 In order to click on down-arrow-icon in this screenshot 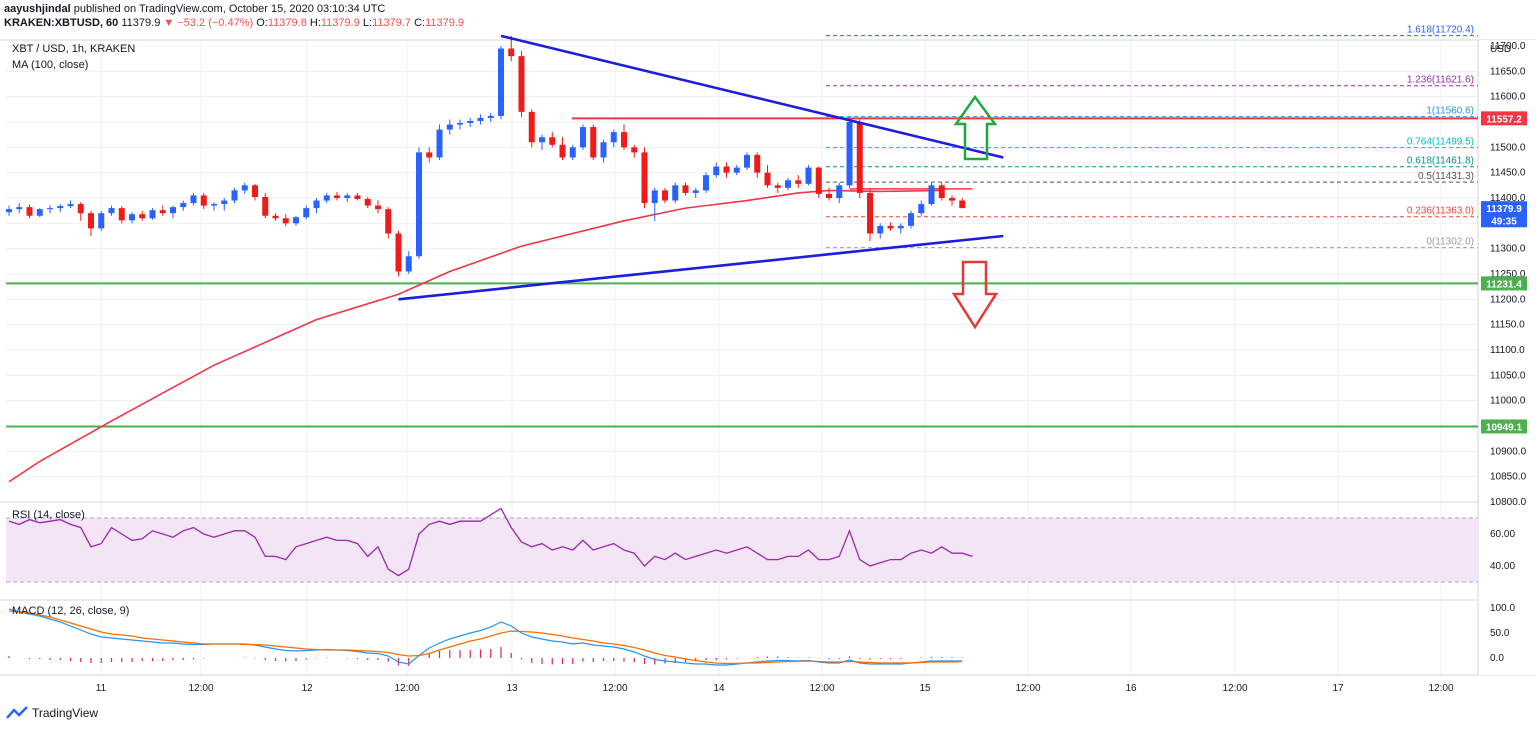, I will do `click(975, 295)`.